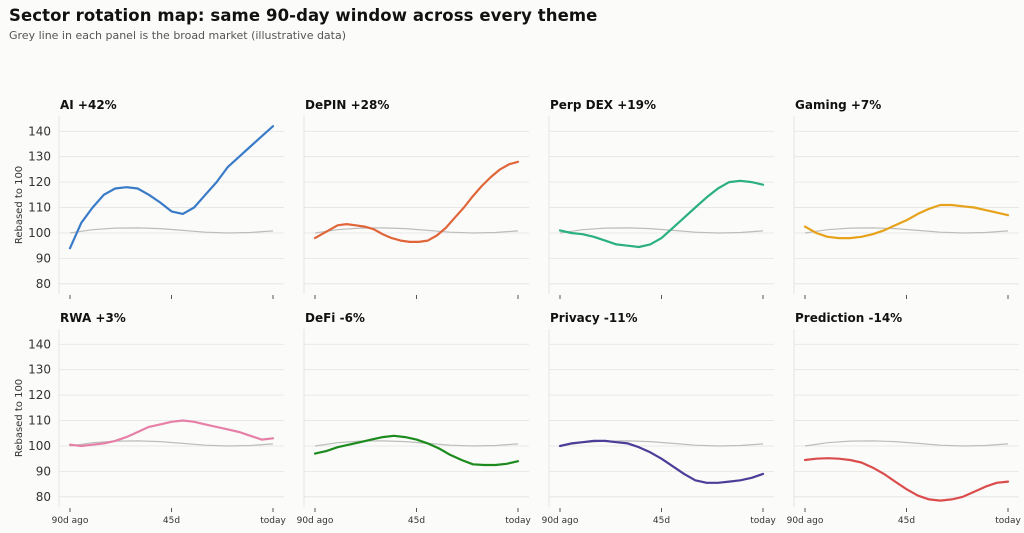 The width and height of the screenshot is (1024, 533). Describe the element at coordinates (88, 105) in the screenshot. I see `panel-title: AI +42%` at that location.